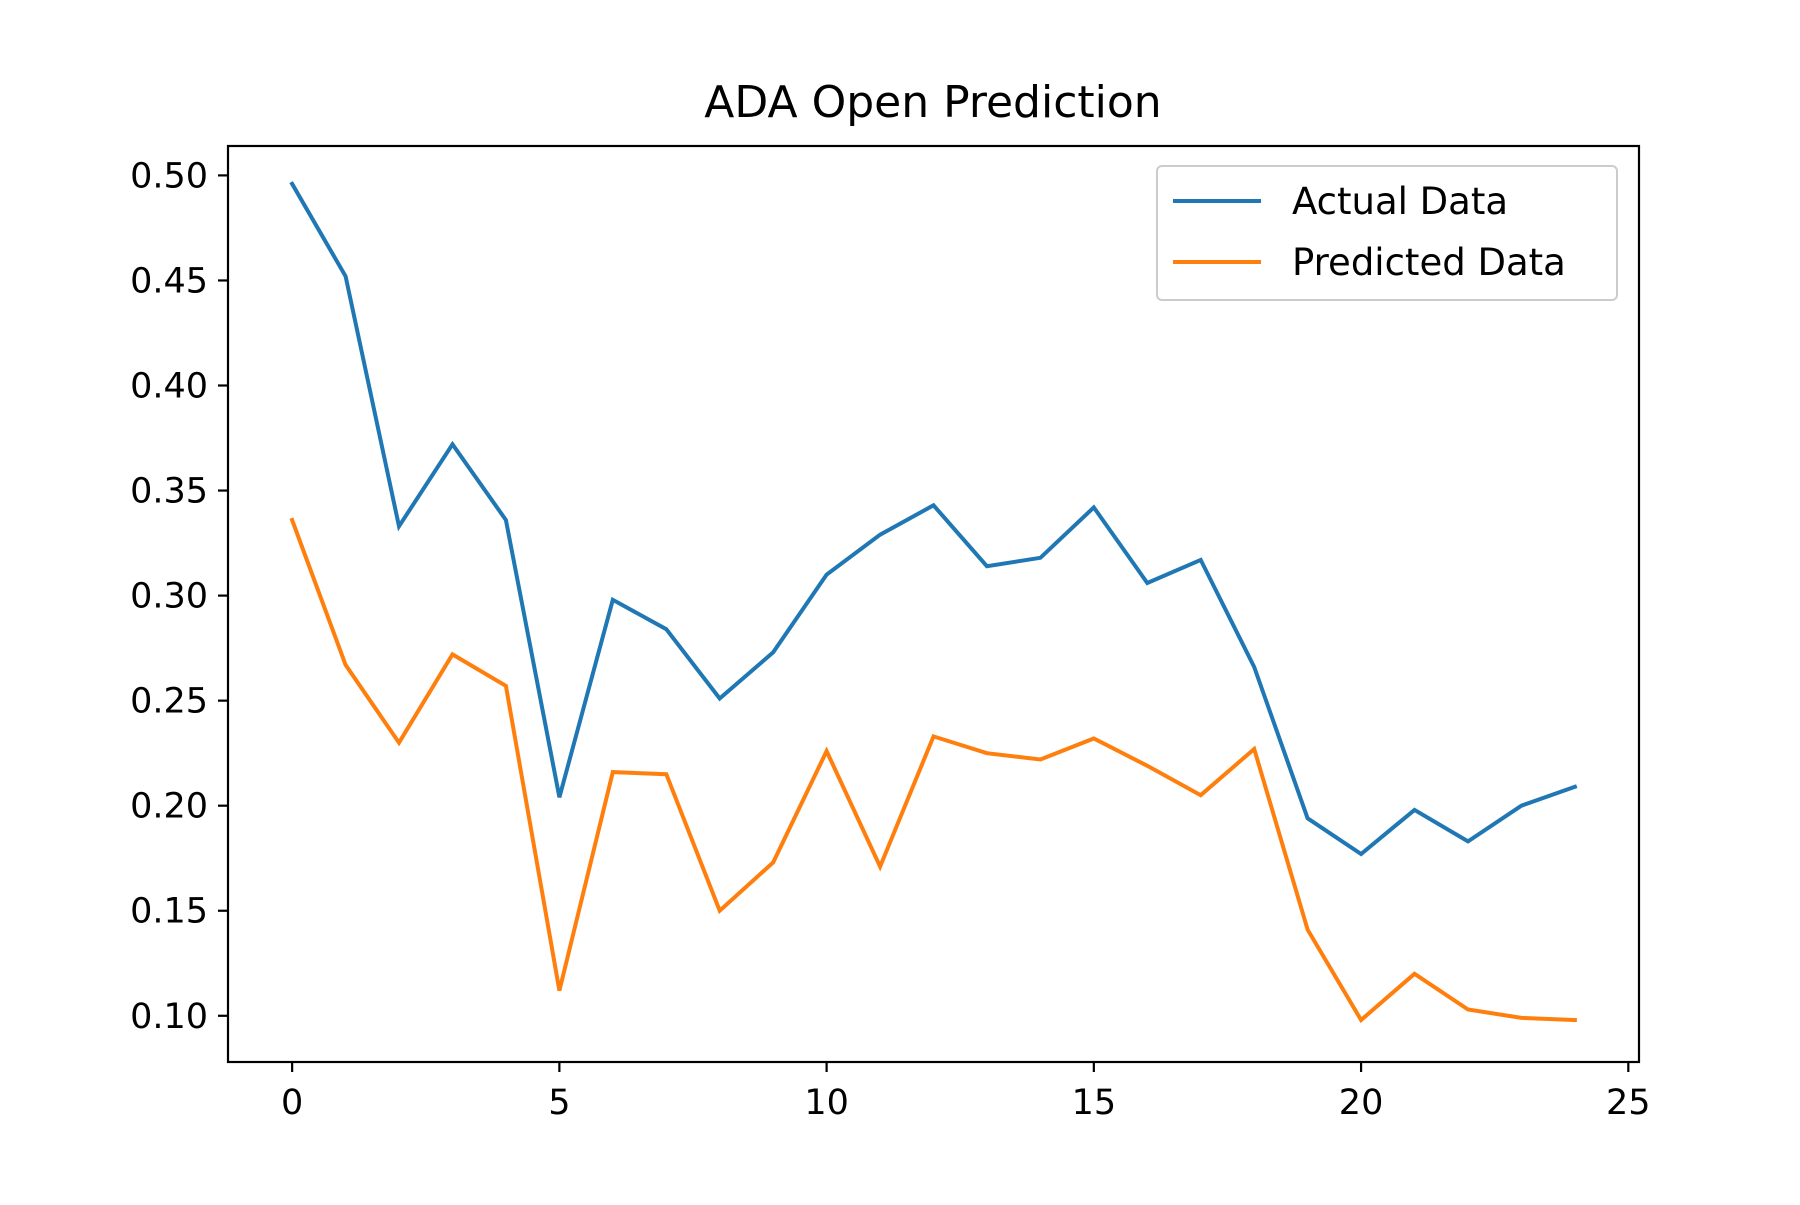 The height and width of the screenshot is (1205, 1800). I want to click on x-tick-label: 5, so click(559, 1103).